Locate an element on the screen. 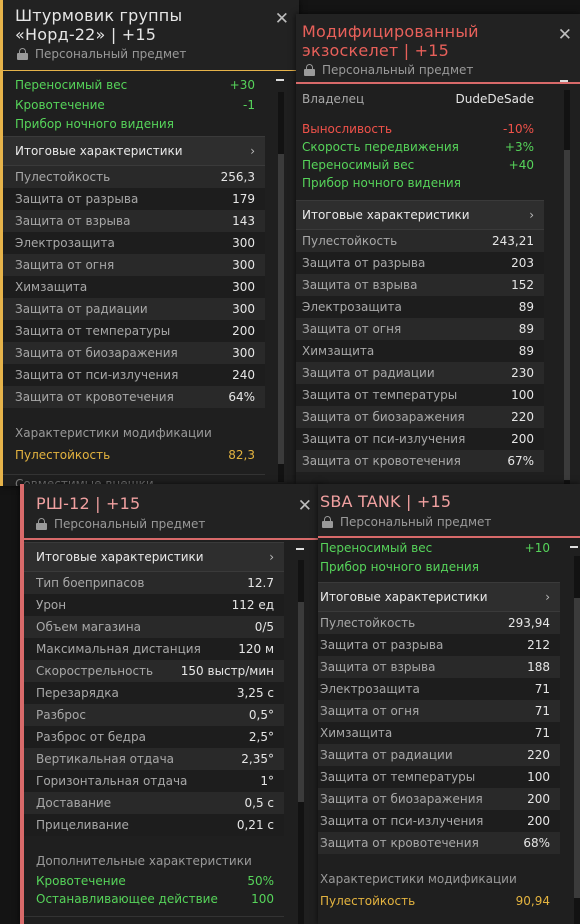 The image size is (580, 924). item-title: РШ-12 | +15 is located at coordinates (88, 503).